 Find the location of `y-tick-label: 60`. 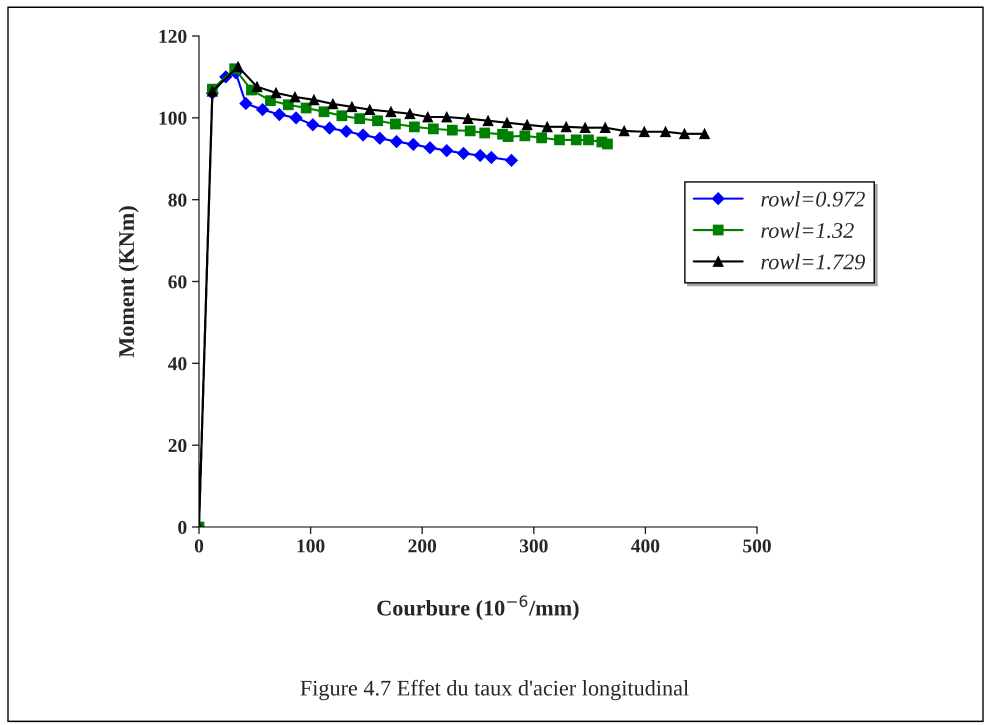

y-tick-label: 60 is located at coordinates (177, 281).